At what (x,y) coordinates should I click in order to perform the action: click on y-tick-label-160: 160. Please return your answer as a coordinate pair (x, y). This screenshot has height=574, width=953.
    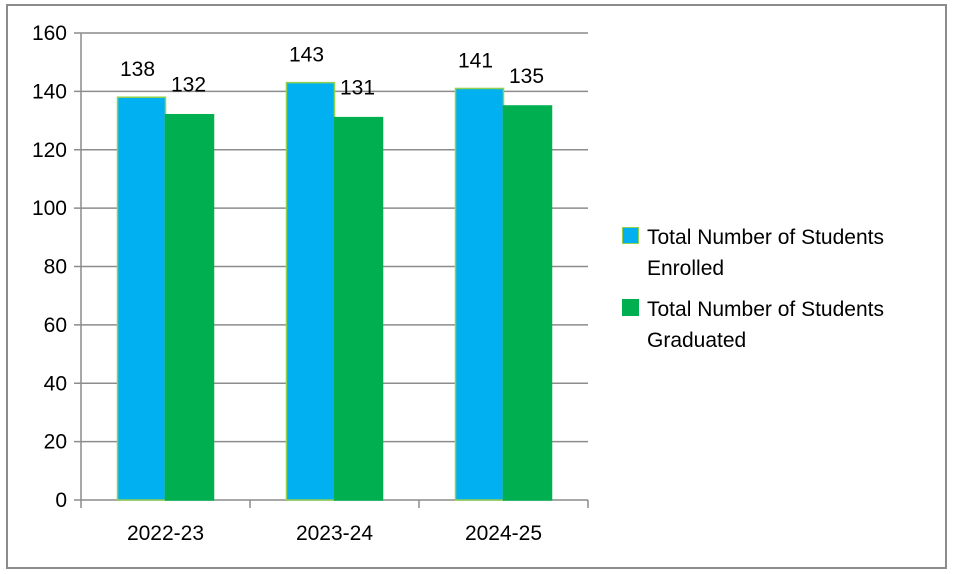
    Looking at the image, I should click on (49, 33).